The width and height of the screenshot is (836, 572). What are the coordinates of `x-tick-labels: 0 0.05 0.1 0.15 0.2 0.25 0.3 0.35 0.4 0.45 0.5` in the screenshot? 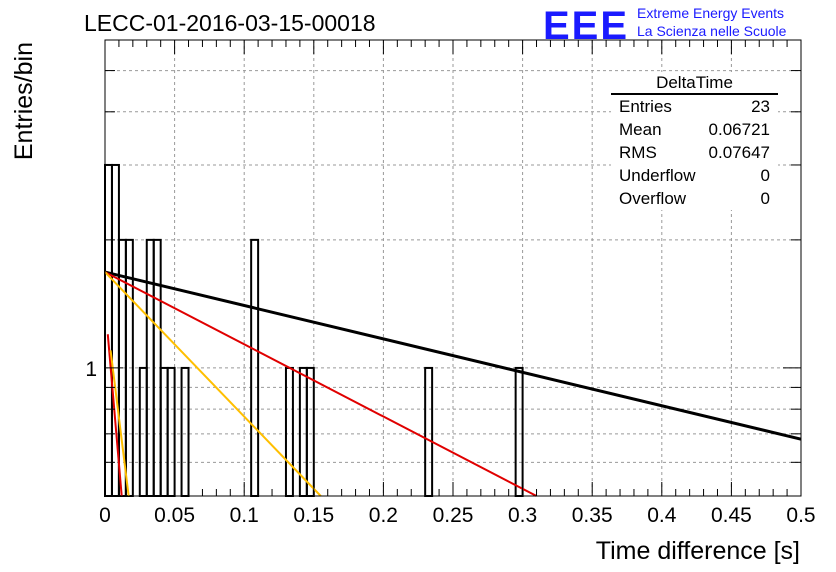 It's located at (457, 515).